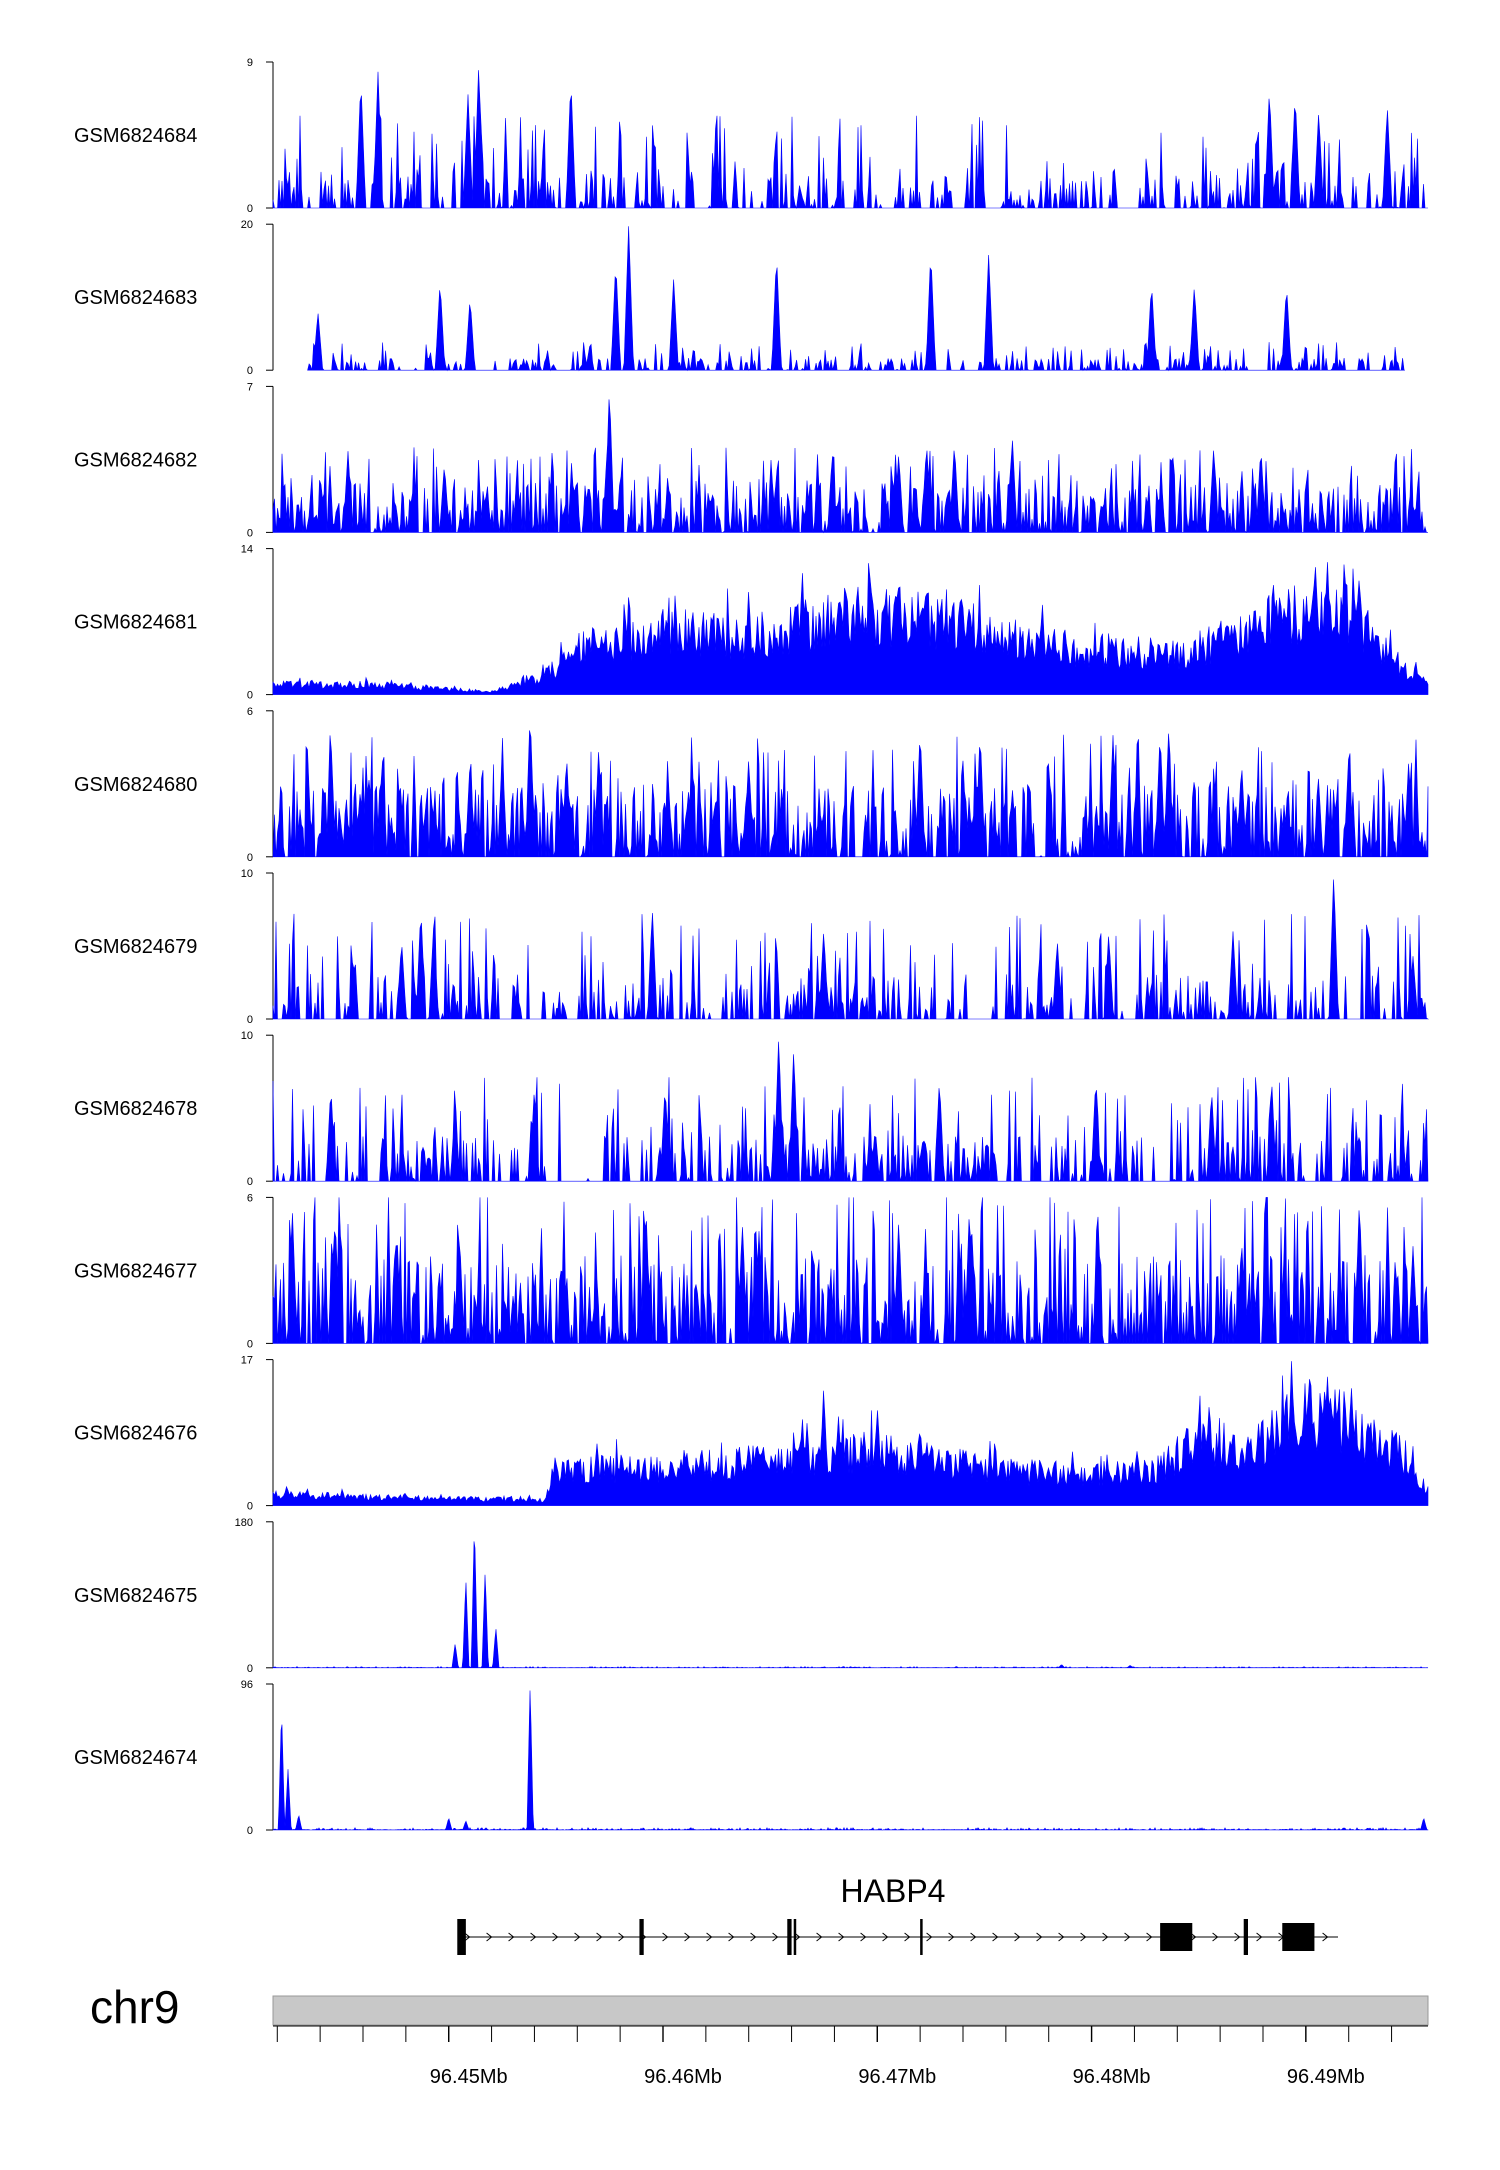 The image size is (1500, 2170). I want to click on track-ymax-label: 96, so click(247, 1685).